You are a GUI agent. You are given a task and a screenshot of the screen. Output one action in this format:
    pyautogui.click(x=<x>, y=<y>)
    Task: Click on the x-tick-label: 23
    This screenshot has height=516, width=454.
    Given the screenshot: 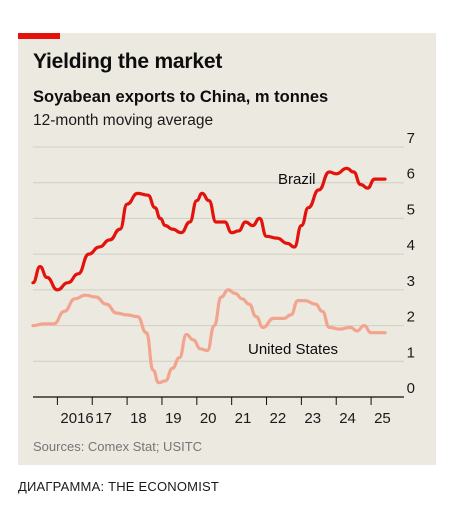 What is the action you would take?
    pyautogui.click(x=312, y=418)
    